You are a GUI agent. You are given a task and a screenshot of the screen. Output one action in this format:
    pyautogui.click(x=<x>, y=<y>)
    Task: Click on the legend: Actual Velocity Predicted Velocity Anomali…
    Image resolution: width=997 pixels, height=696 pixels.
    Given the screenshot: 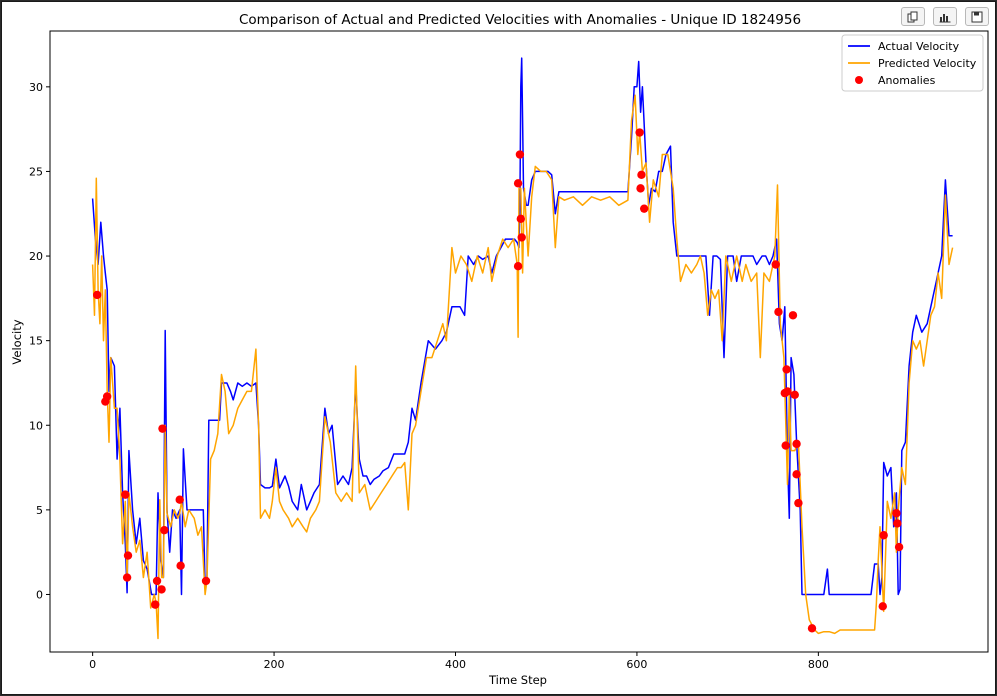 What is the action you would take?
    pyautogui.click(x=912, y=63)
    